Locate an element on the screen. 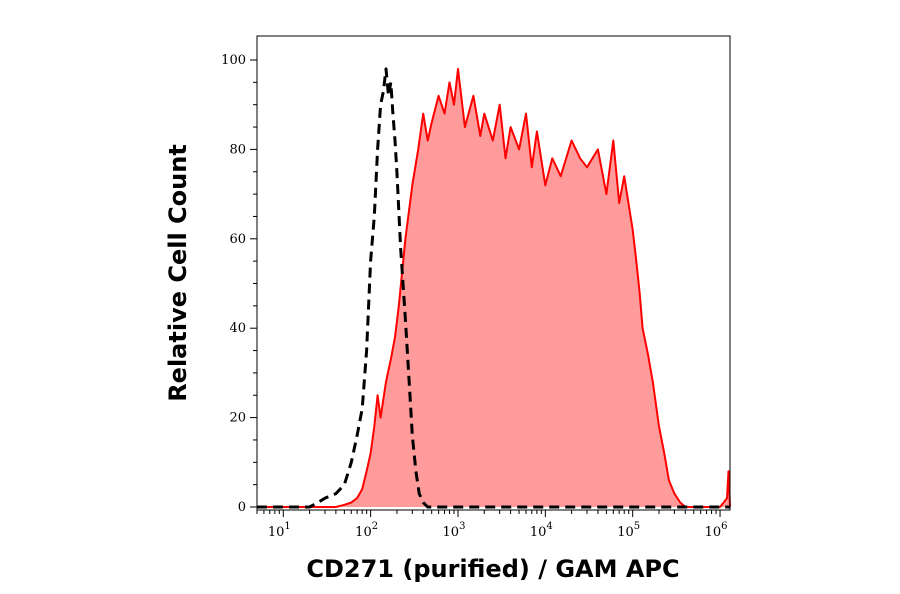 This screenshot has height=594, width=900. x-tick-label: 10² is located at coordinates (366, 530).